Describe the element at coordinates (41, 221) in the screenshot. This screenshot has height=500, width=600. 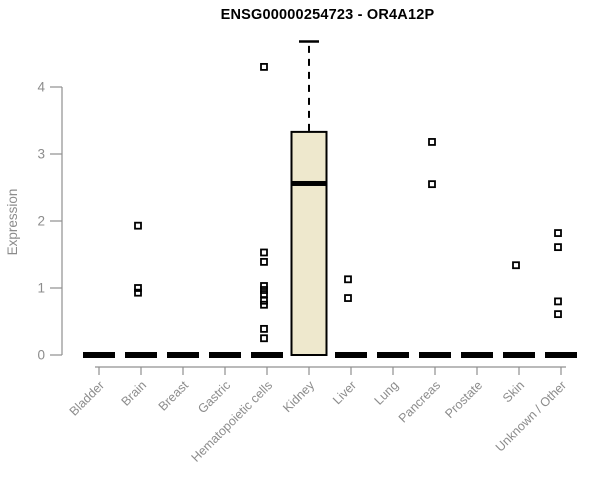
I see `y-tick-label: 2` at that location.